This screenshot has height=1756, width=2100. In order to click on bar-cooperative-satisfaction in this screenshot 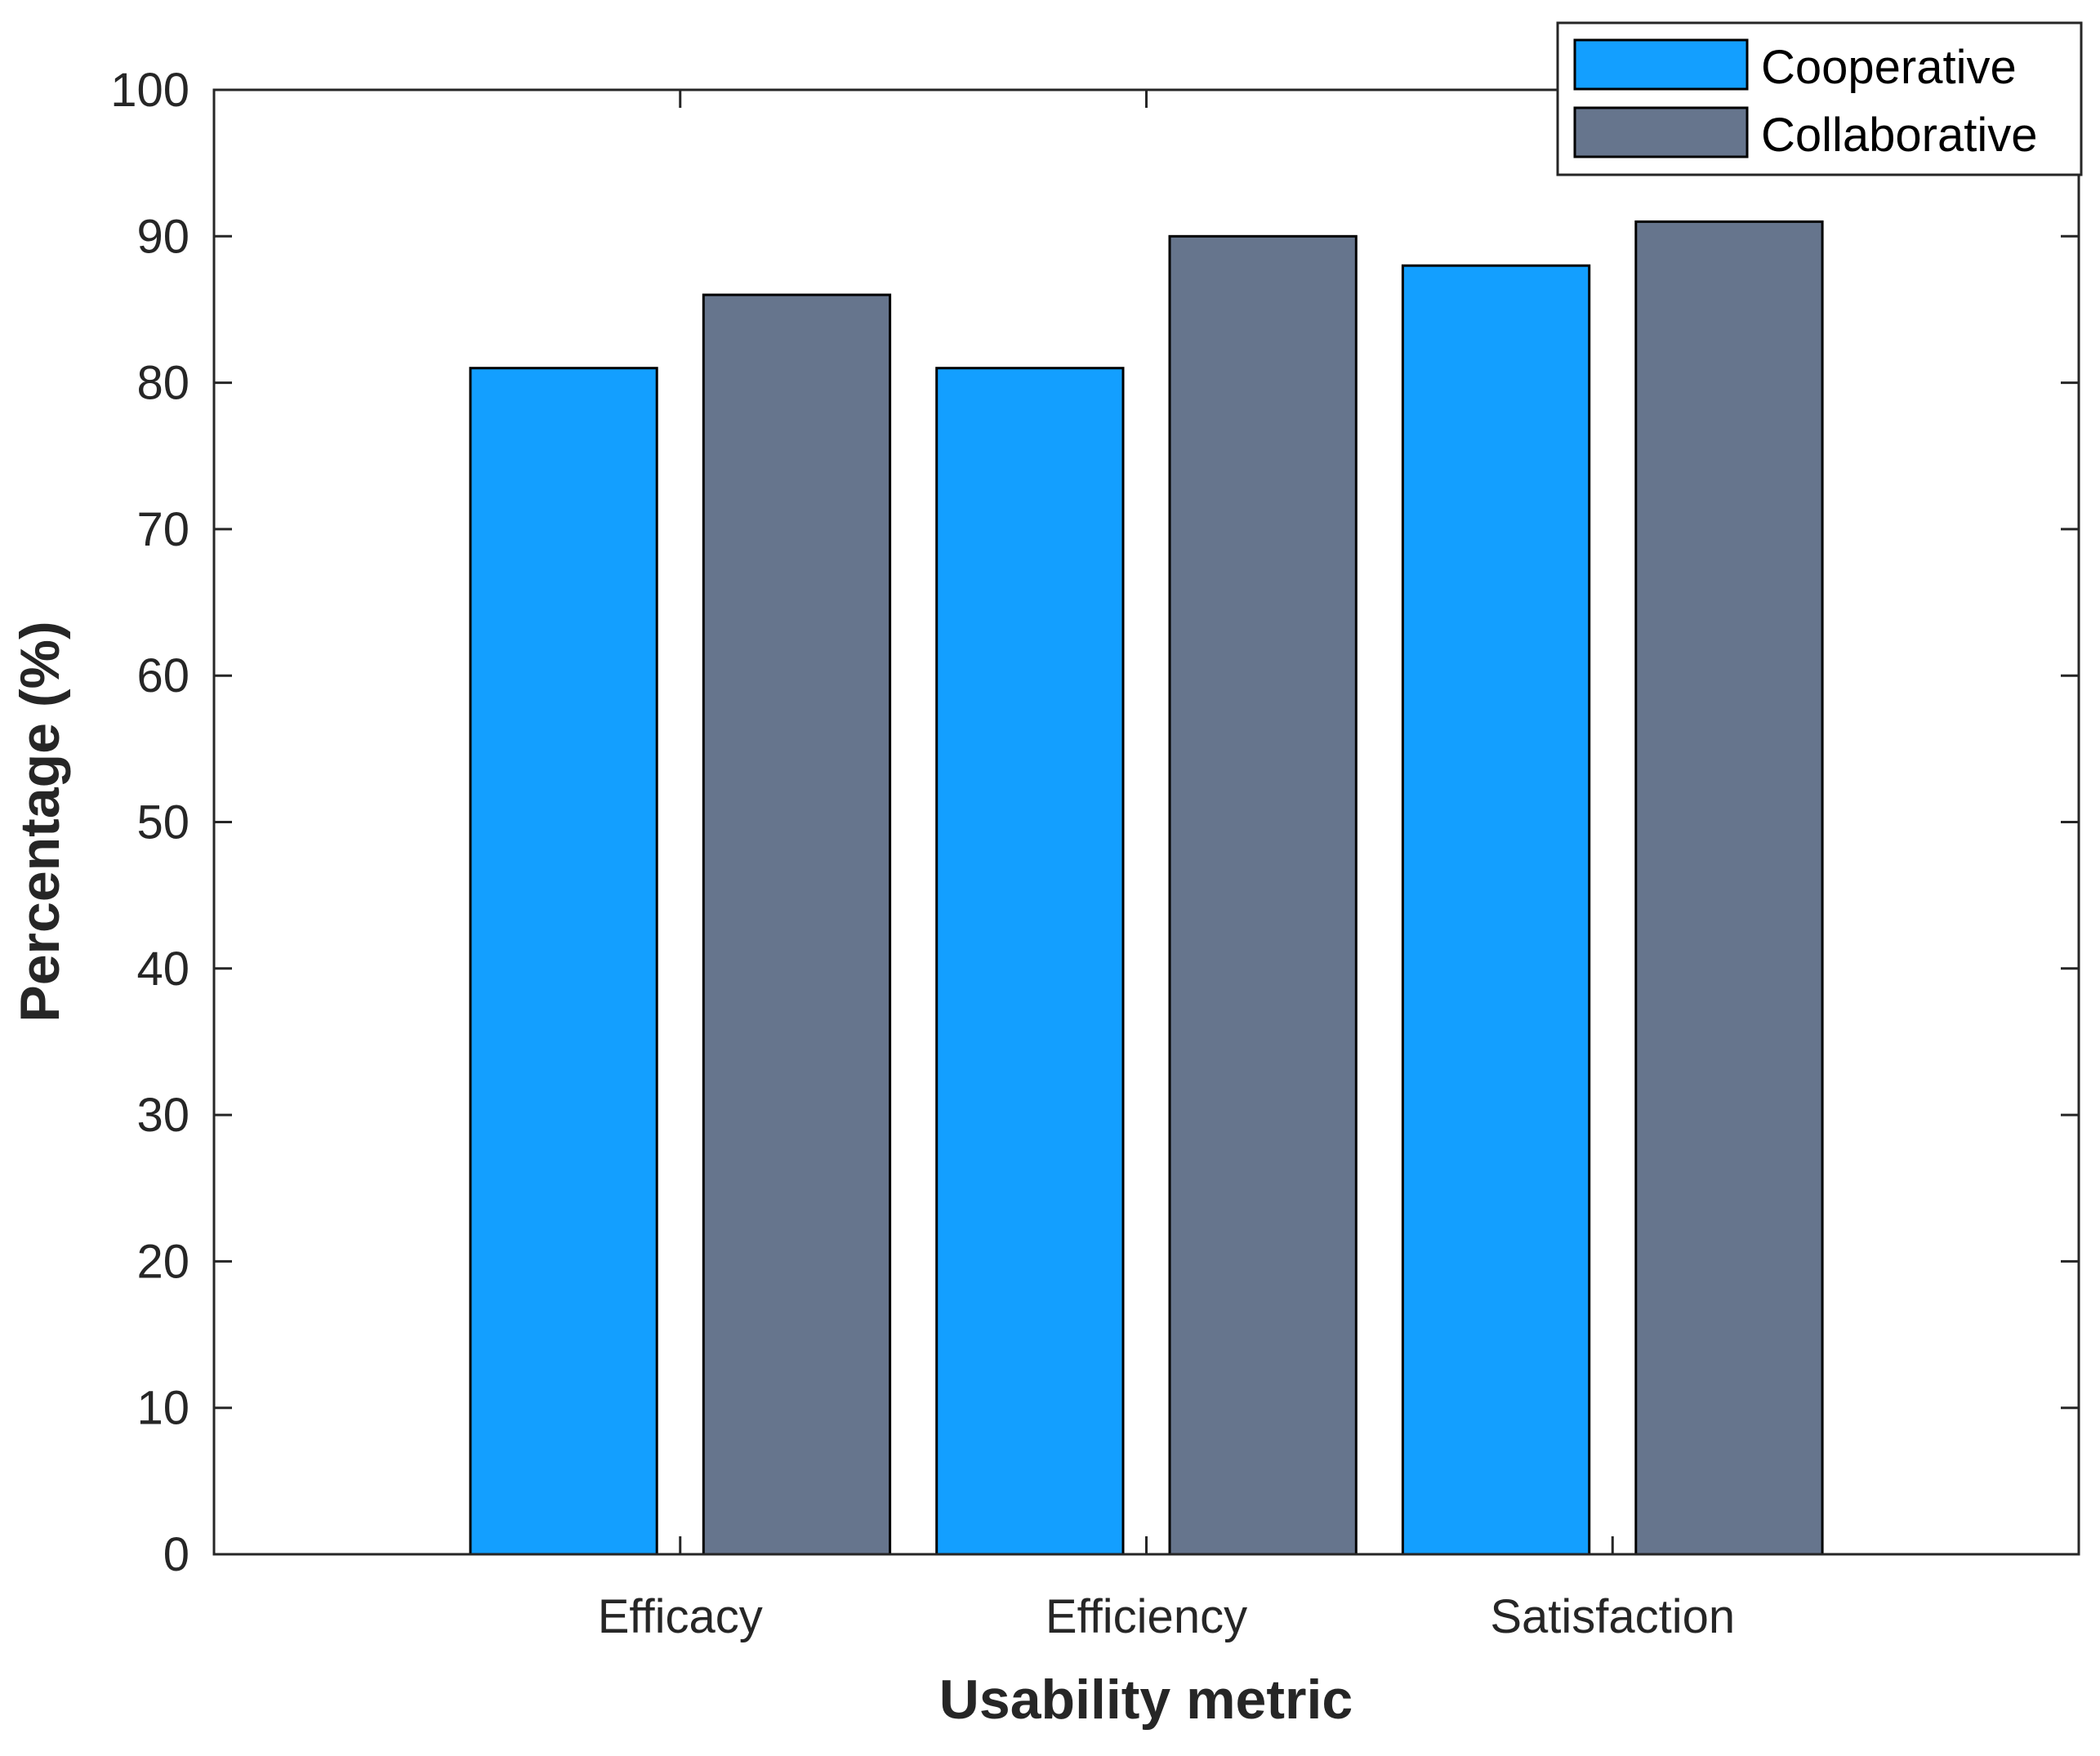, I will do `click(1496, 910)`.